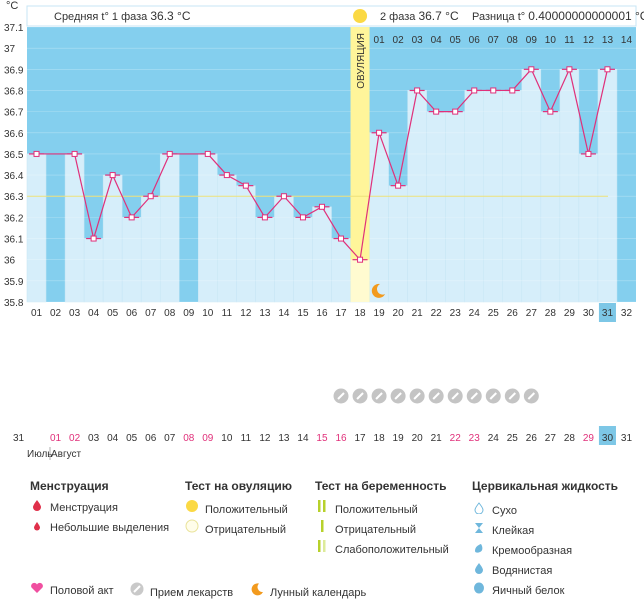 This screenshot has height=599, width=644. Describe the element at coordinates (418, 40) in the screenshot. I see `phase2-day-label: 03` at that location.